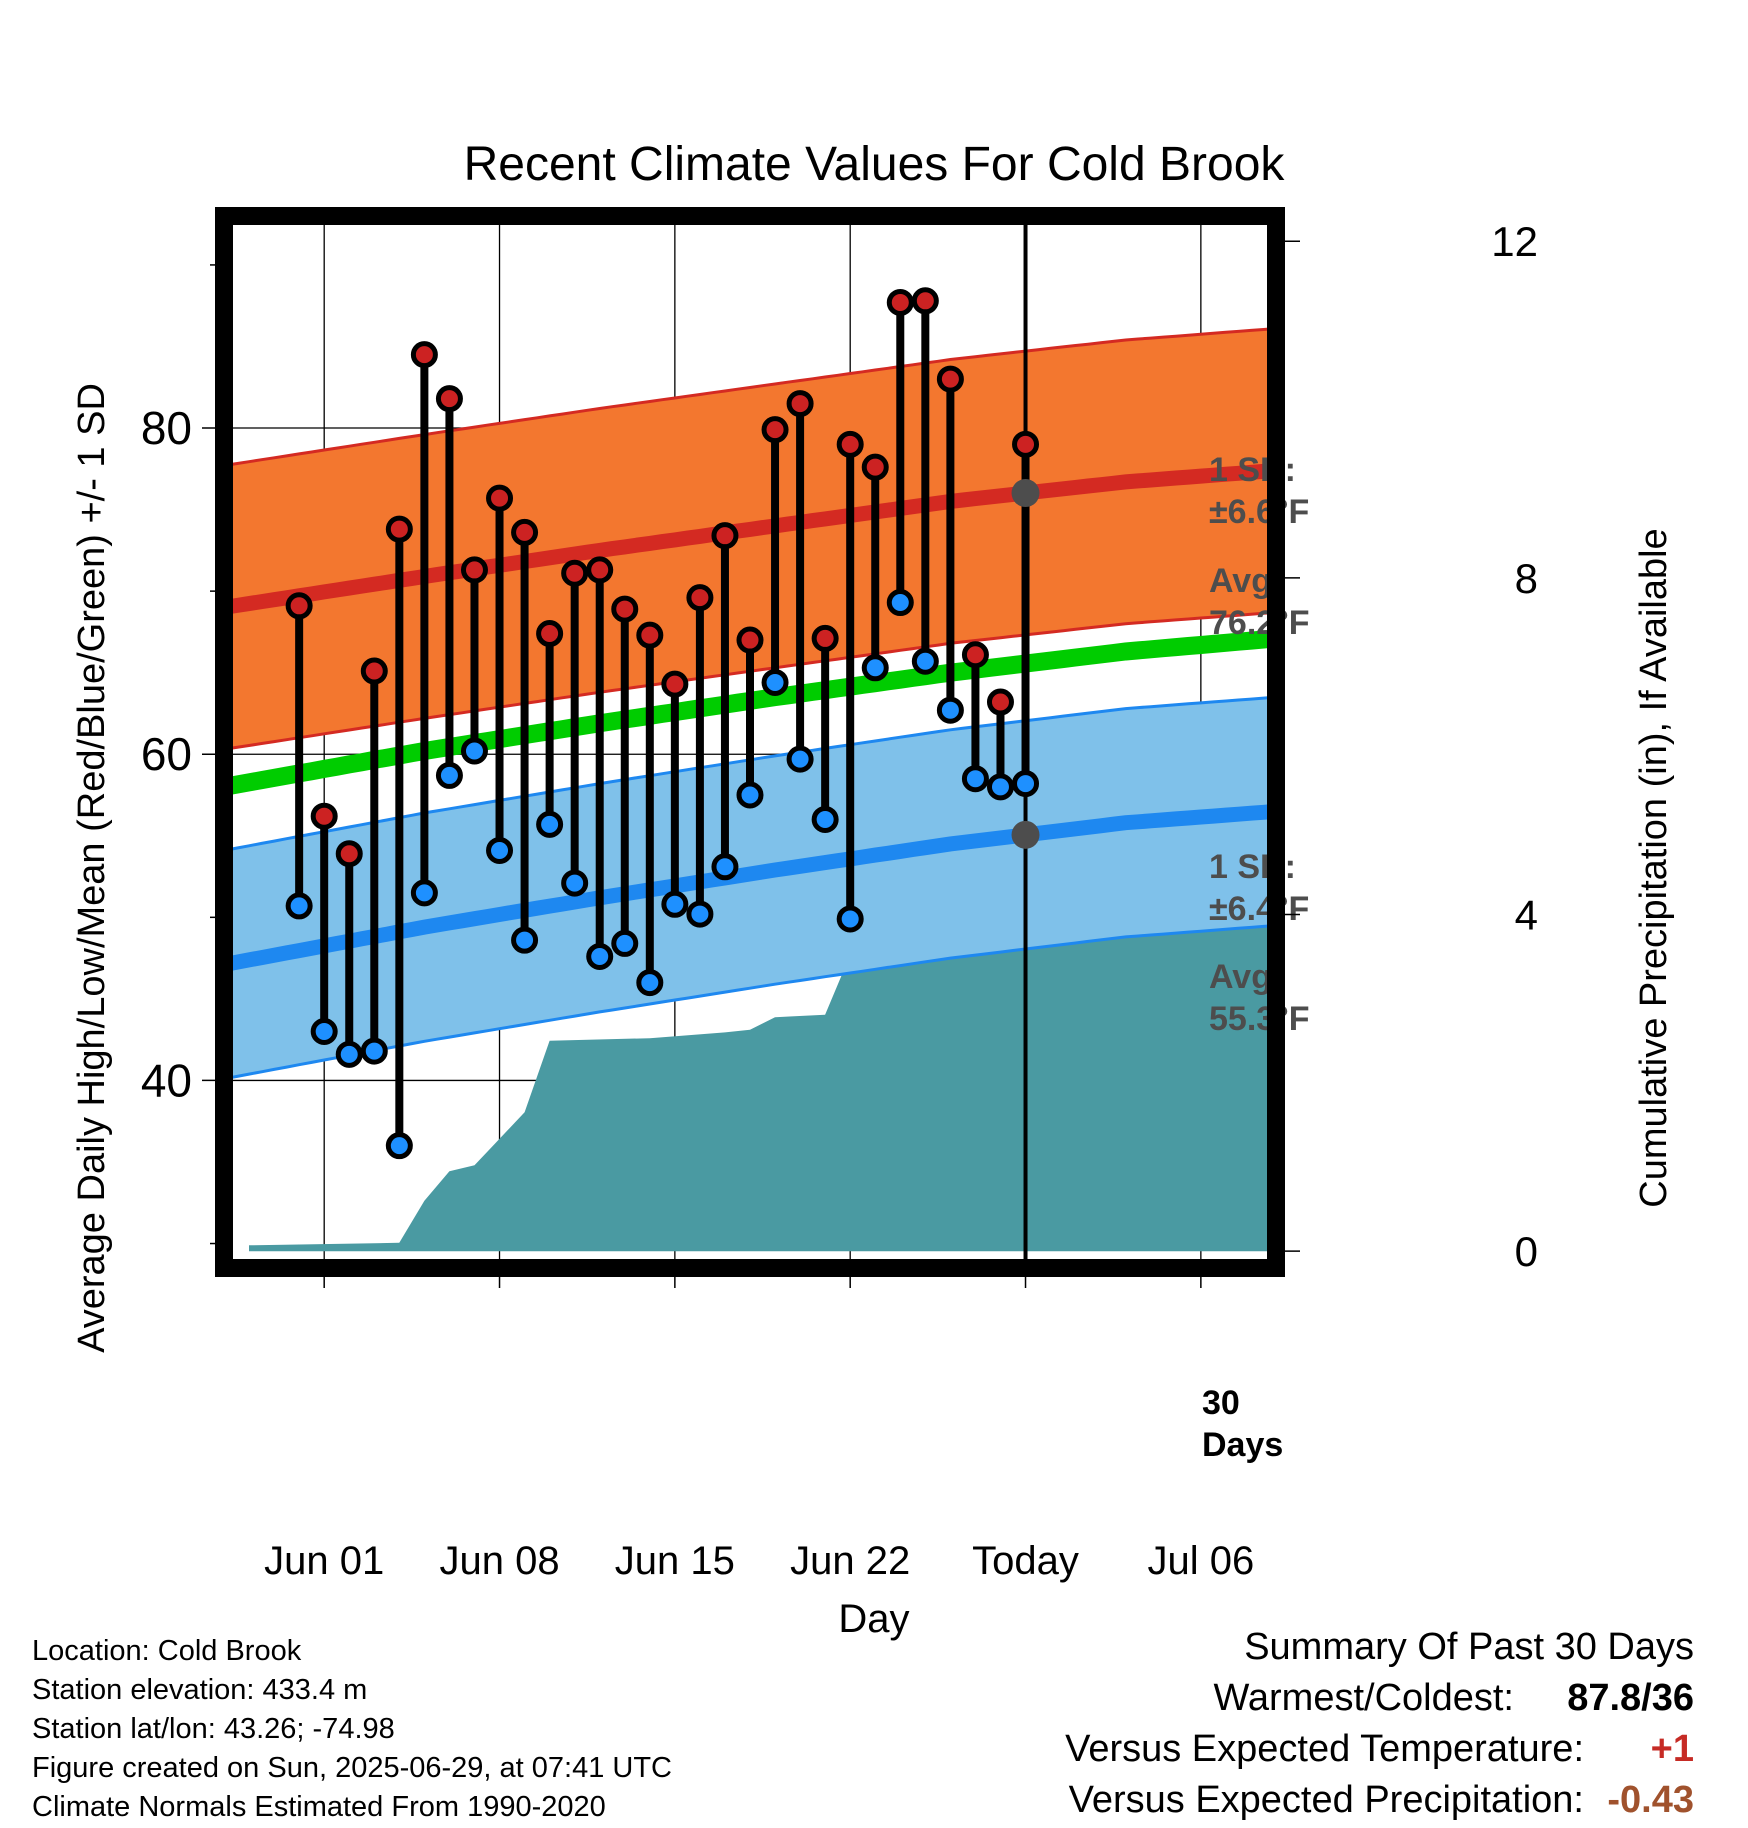 The image size is (1748, 1828). I want to click on chart-title: Recent Climate Values For Cold Brook, so click(875, 164).